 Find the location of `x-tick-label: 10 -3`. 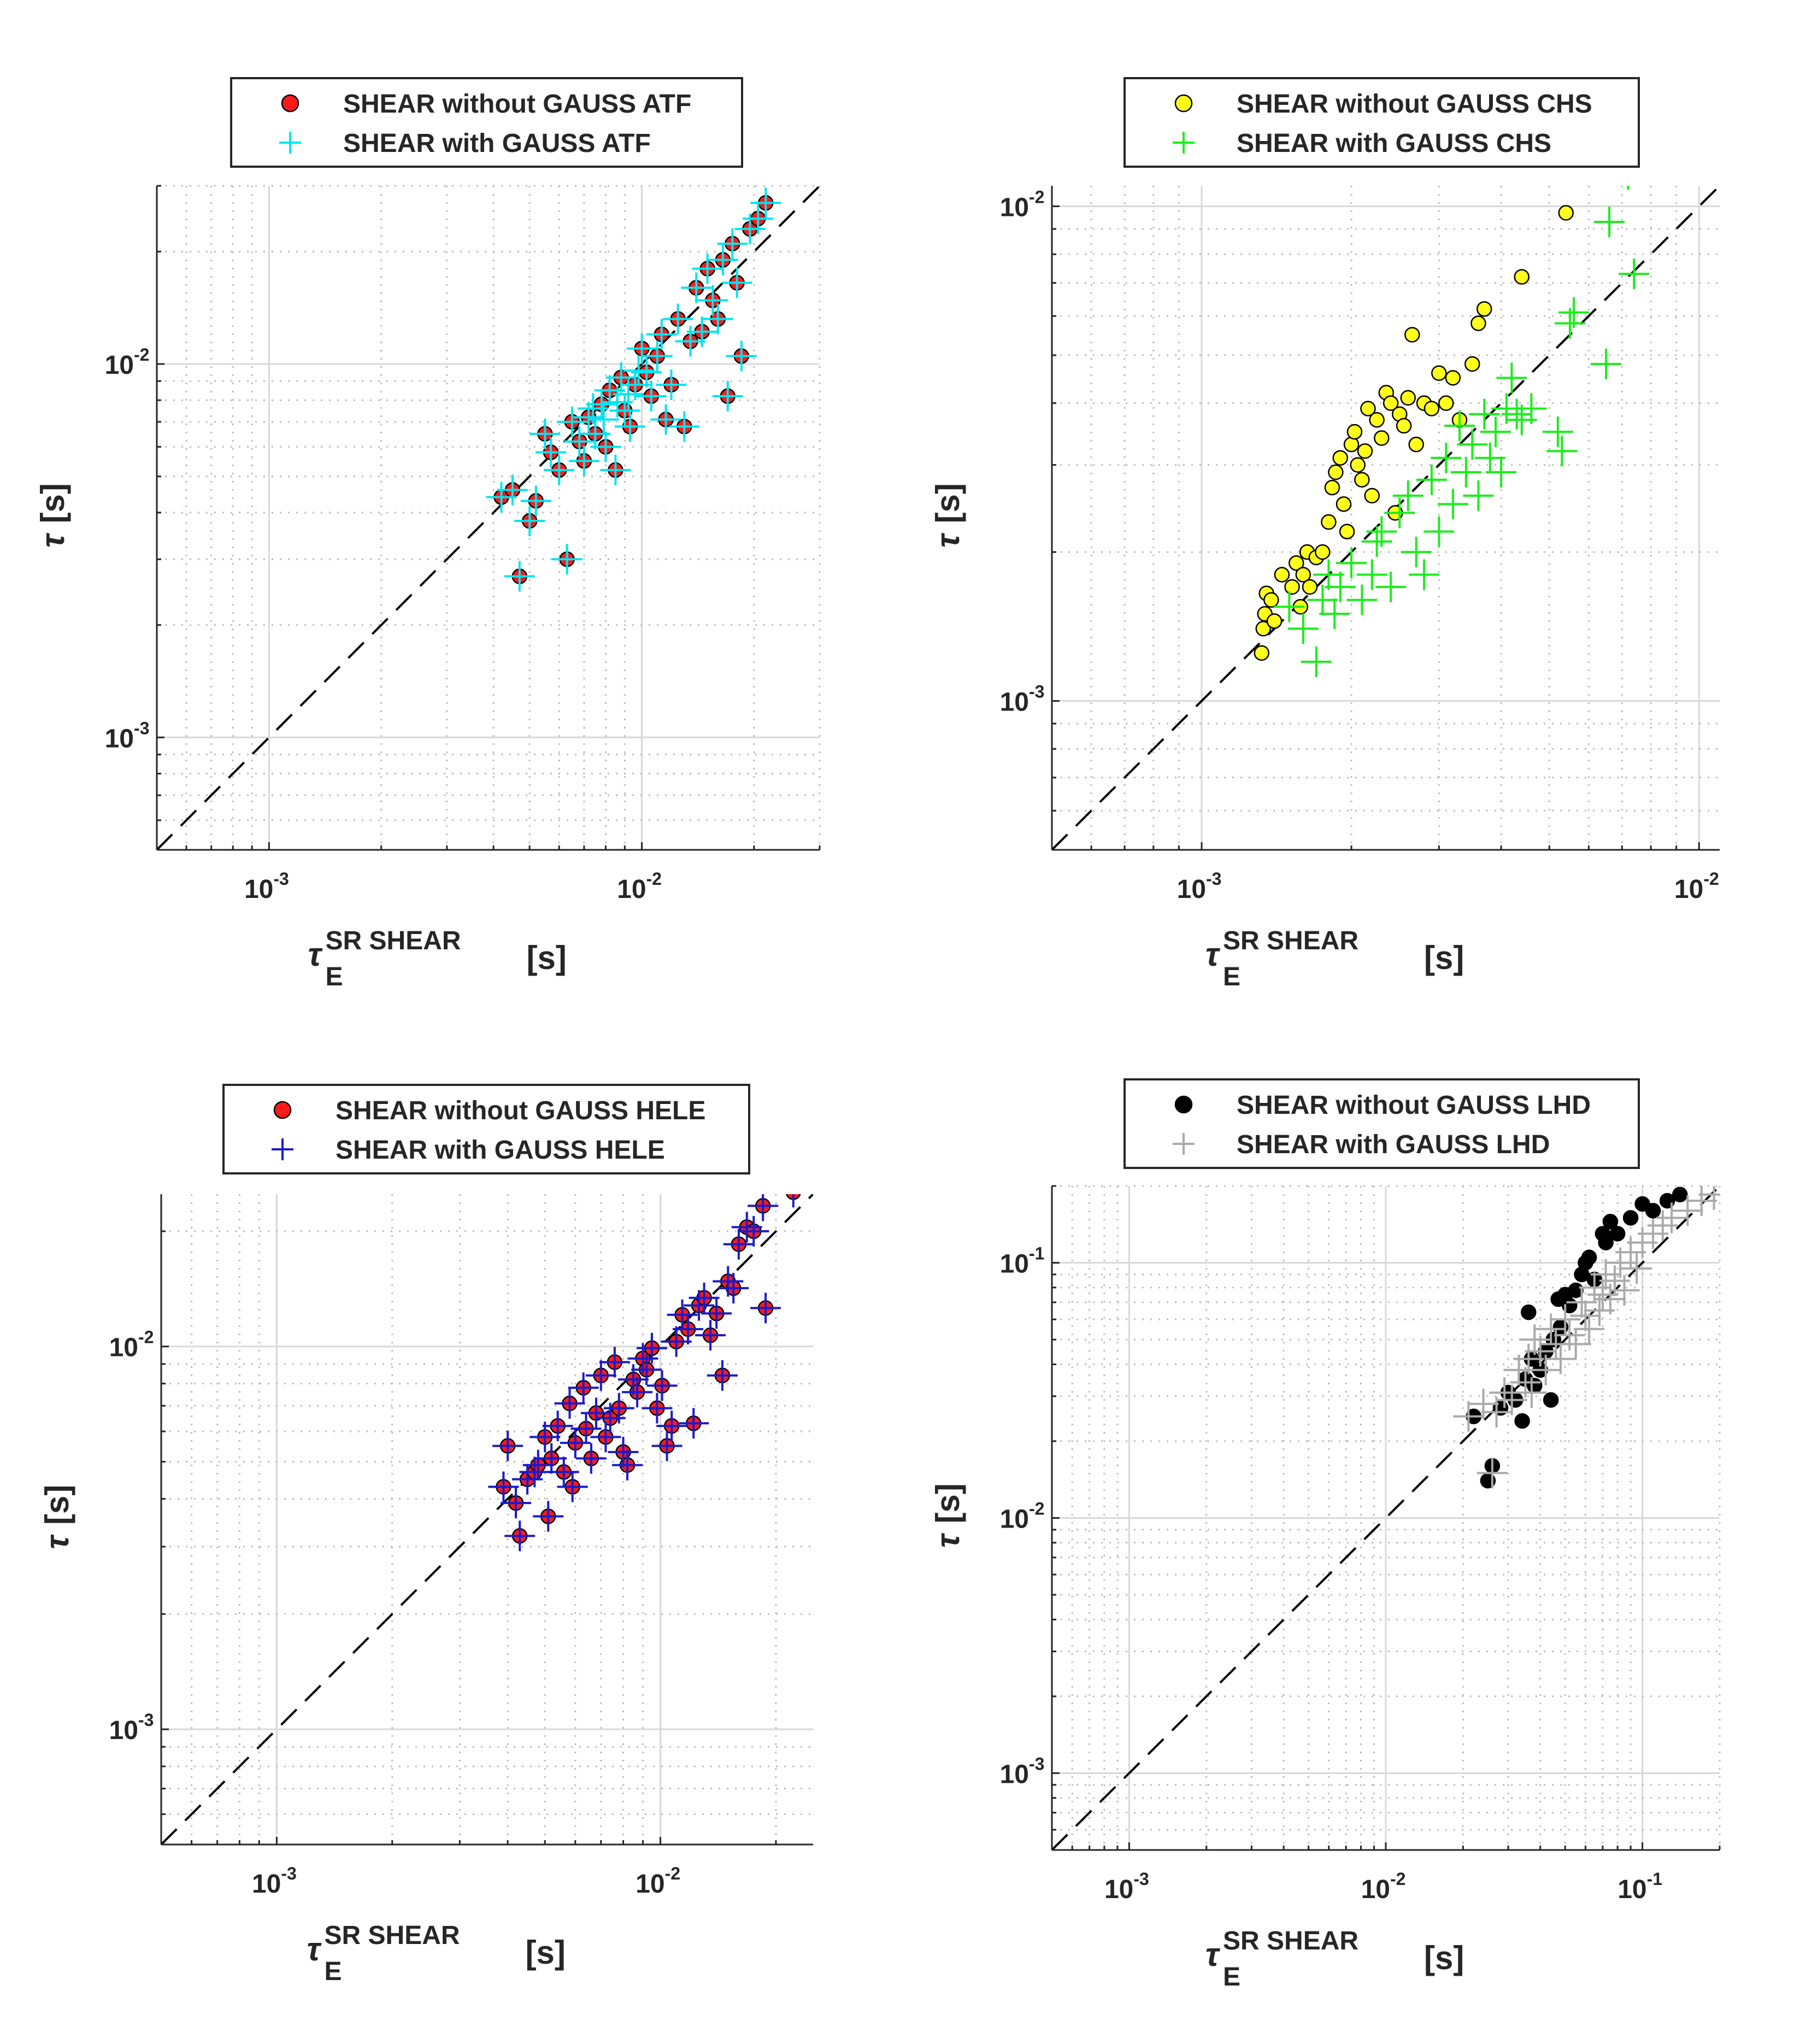

x-tick-label: 10 -3 is located at coordinates (1200, 886).